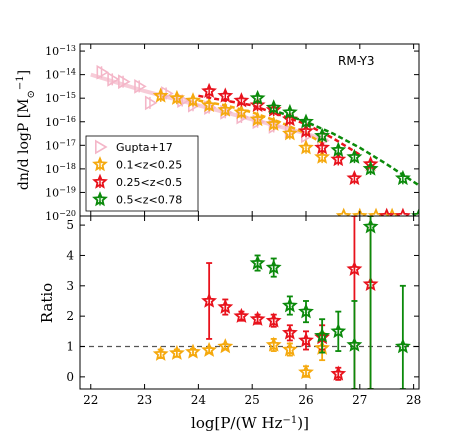 The width and height of the screenshot is (463, 436). Describe the element at coordinates (60, 145) in the screenshot. I see `top-y-tick-label: 10−17` at that location.